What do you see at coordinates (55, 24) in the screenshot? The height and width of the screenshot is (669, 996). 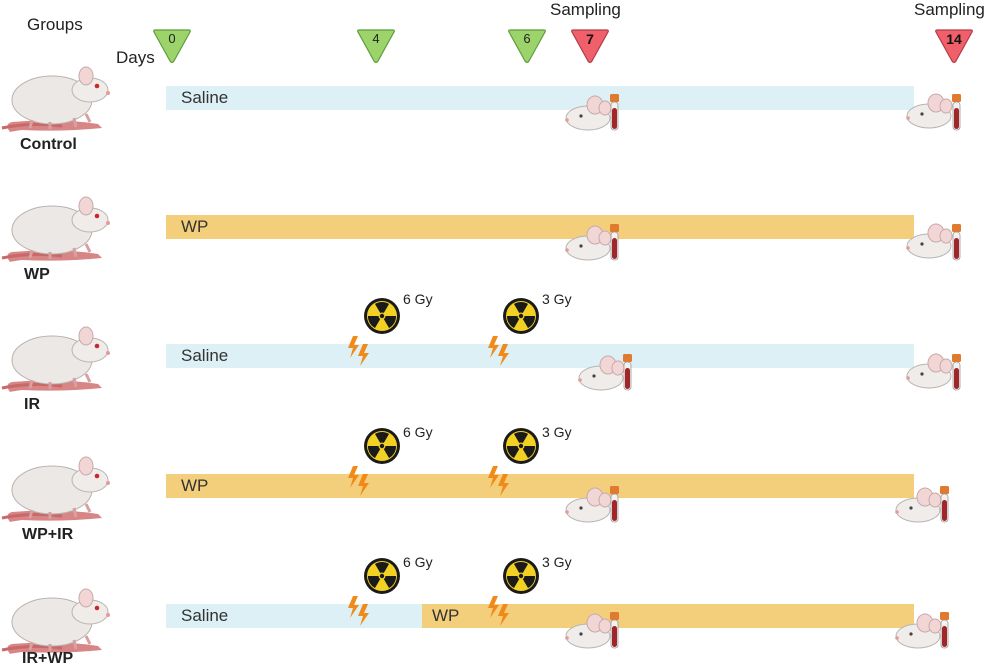 I see `groups-heading: Groups` at bounding box center [55, 24].